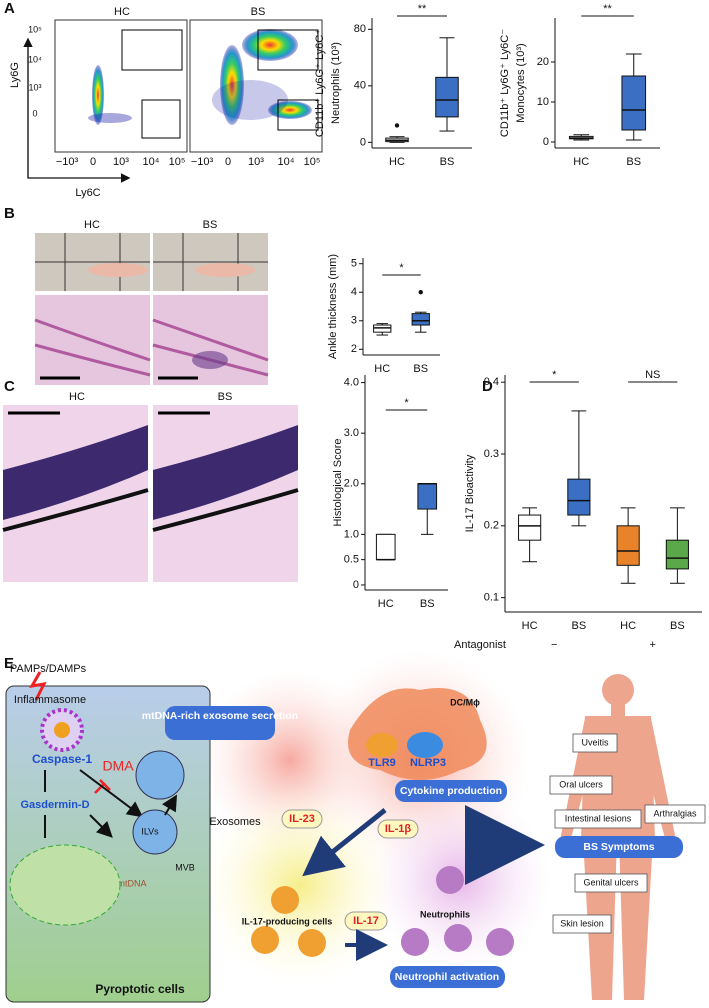 The image size is (709, 1008). I want to click on label: Caspase-1, so click(62, 759).